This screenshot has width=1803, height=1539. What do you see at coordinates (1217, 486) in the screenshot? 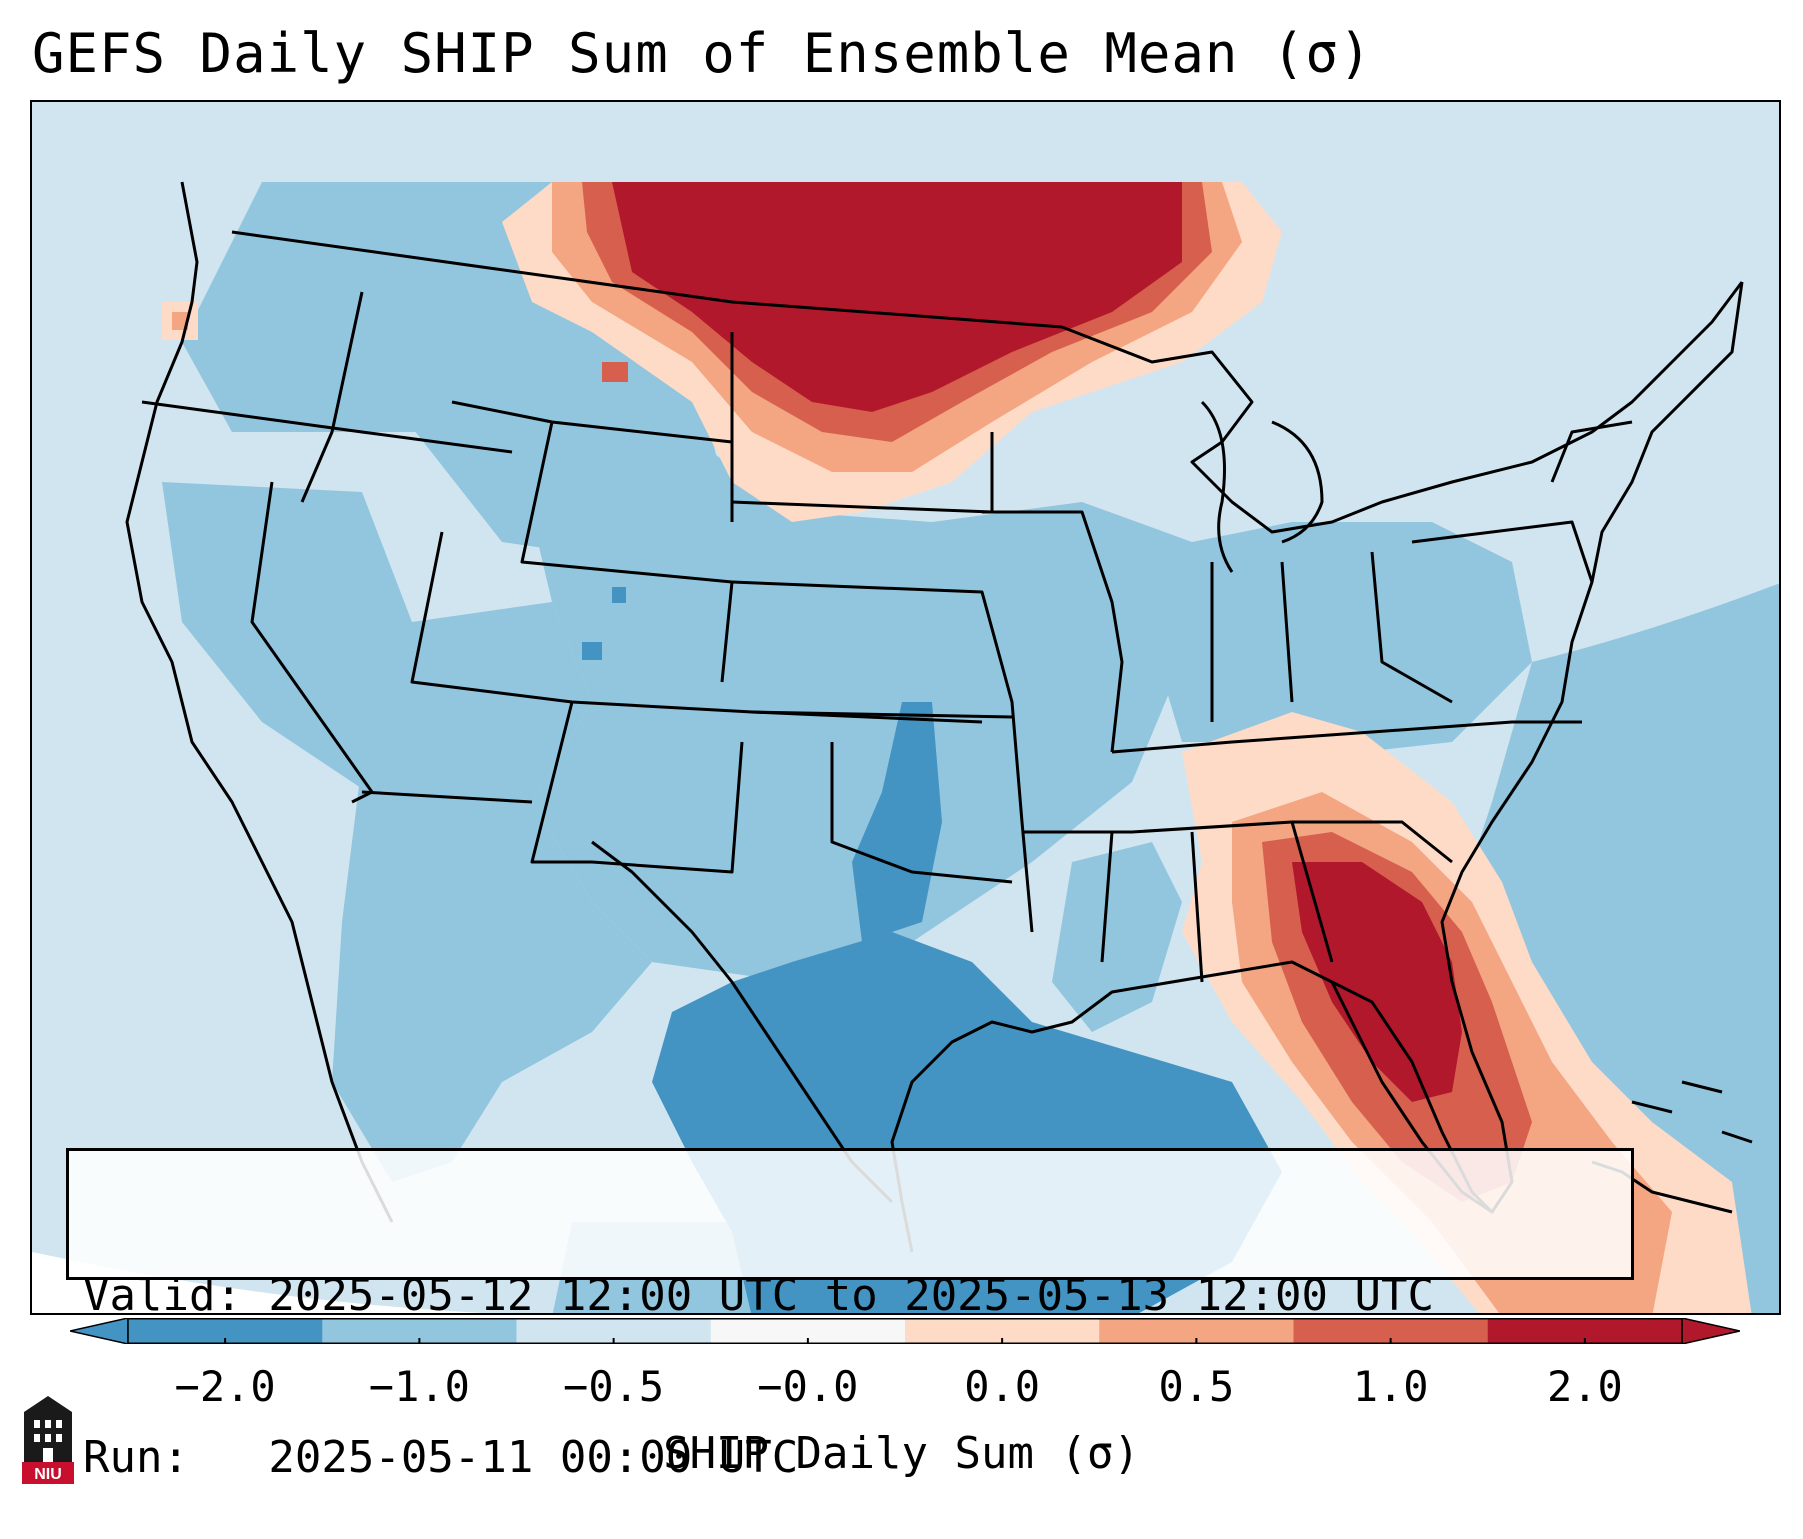
I see `lake-michigan` at bounding box center [1217, 486].